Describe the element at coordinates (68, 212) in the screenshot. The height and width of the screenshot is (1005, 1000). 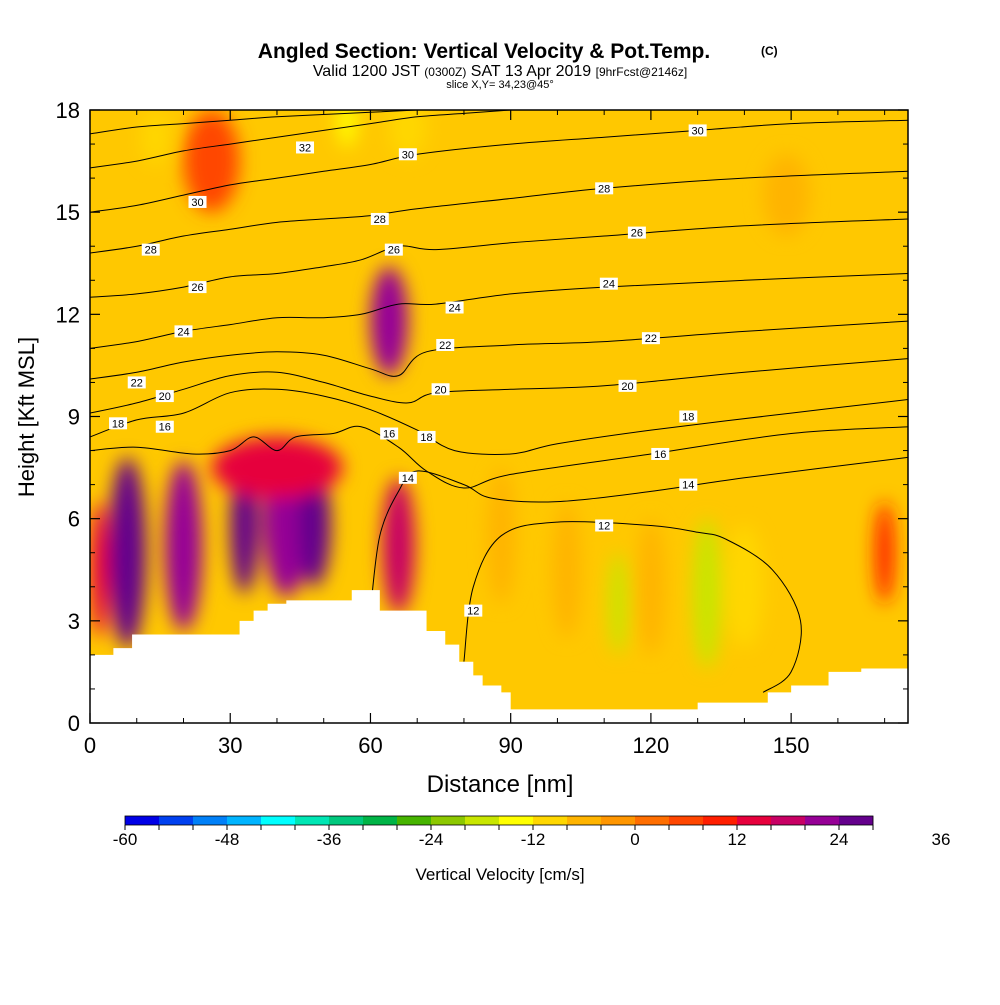
I see `y-tick-label: 15` at that location.